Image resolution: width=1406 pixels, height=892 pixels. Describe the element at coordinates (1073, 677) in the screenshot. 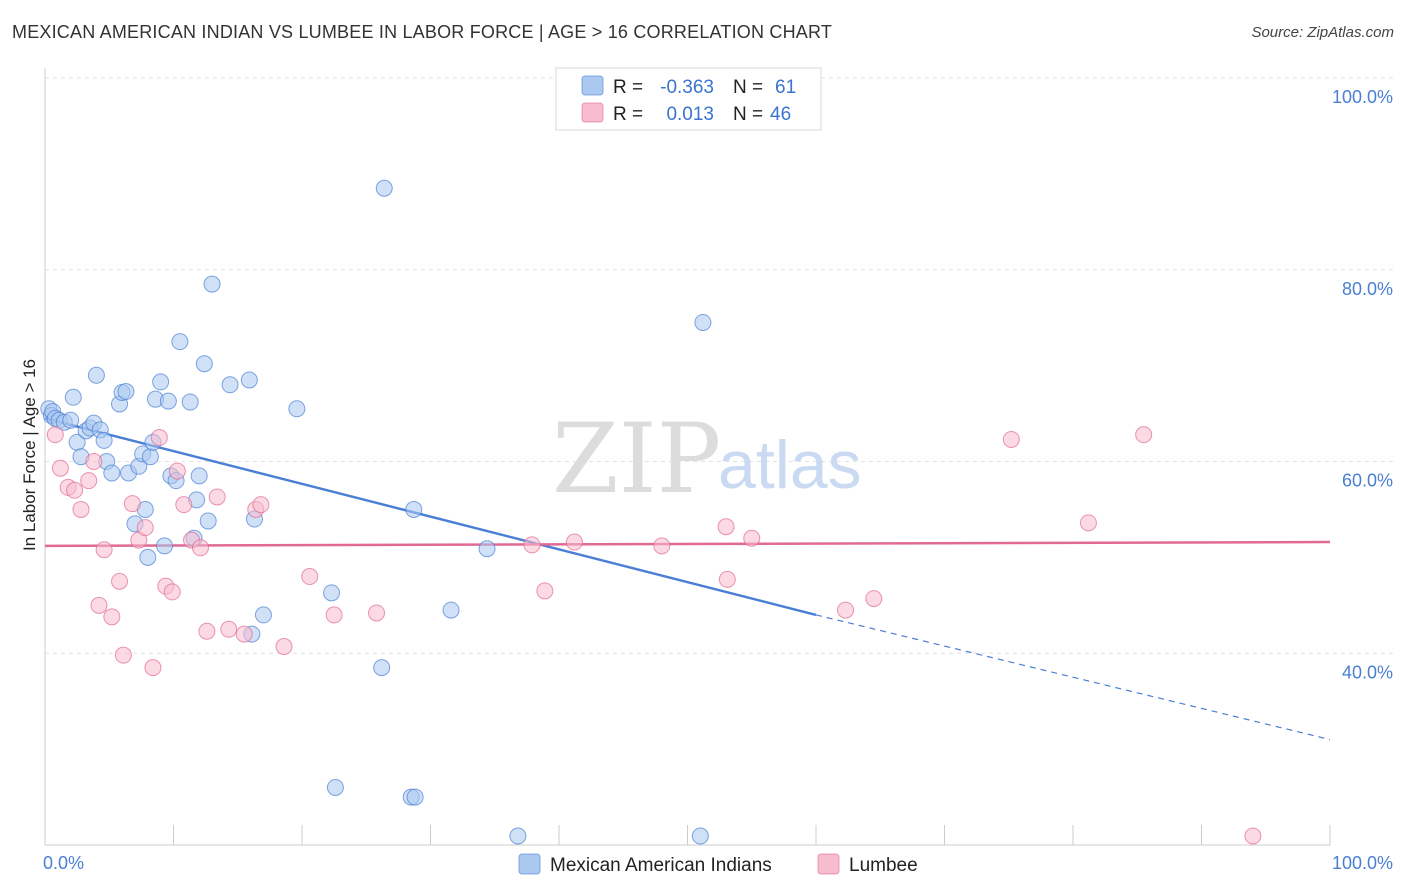

I see `trend-line-extension` at that location.